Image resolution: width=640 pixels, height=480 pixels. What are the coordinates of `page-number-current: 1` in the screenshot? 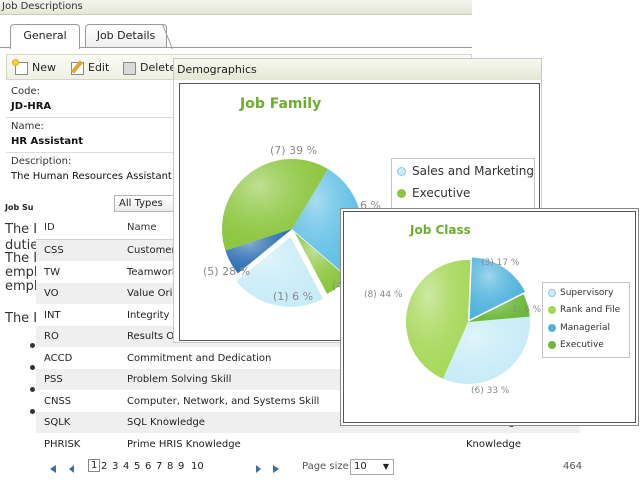 It's located at (94, 465).